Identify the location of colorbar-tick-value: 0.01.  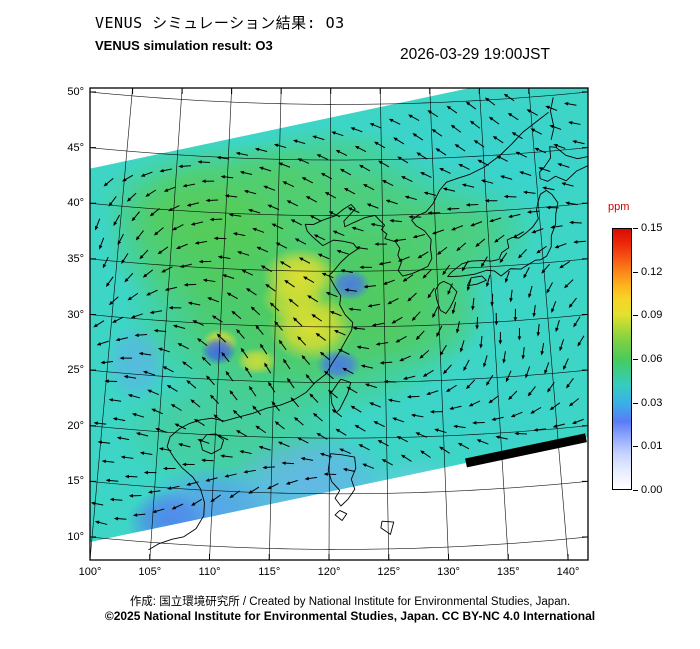
(652, 446).